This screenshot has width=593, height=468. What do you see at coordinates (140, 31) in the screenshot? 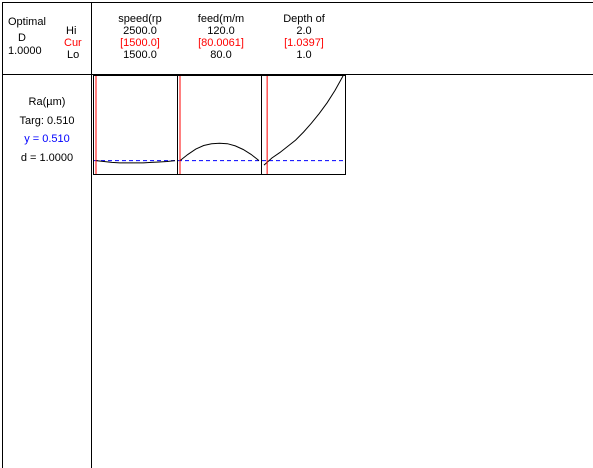
I see `factor-speed-hi: 2500.0` at bounding box center [140, 31].